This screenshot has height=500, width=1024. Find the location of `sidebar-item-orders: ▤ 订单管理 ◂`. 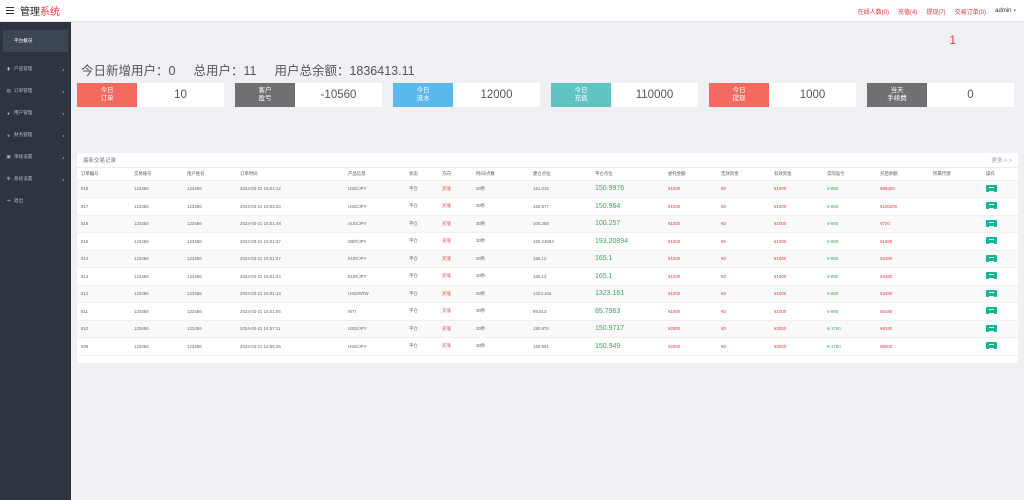

sidebar-item-orders: ▤ 订单管理 ◂ is located at coordinates (35, 91).